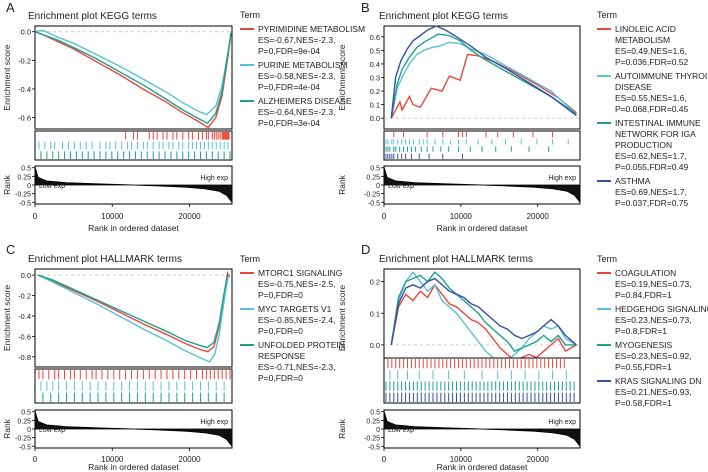 This screenshot has height=472, width=708. I want to click on legend-entry-text: PYRIMIDINE METABOLISM, so click(311, 29).